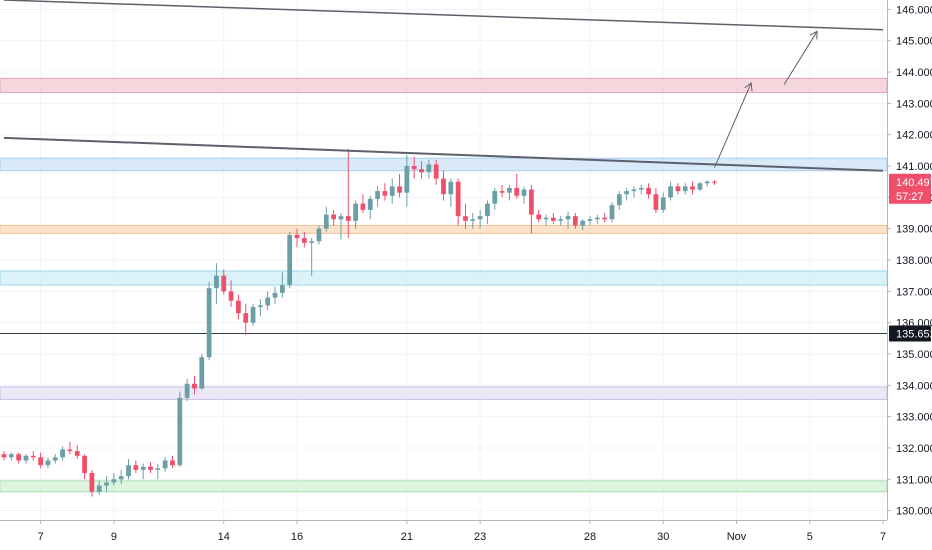 The image size is (932, 550). Describe the element at coordinates (443, 15) in the screenshot. I see `trendline` at that location.